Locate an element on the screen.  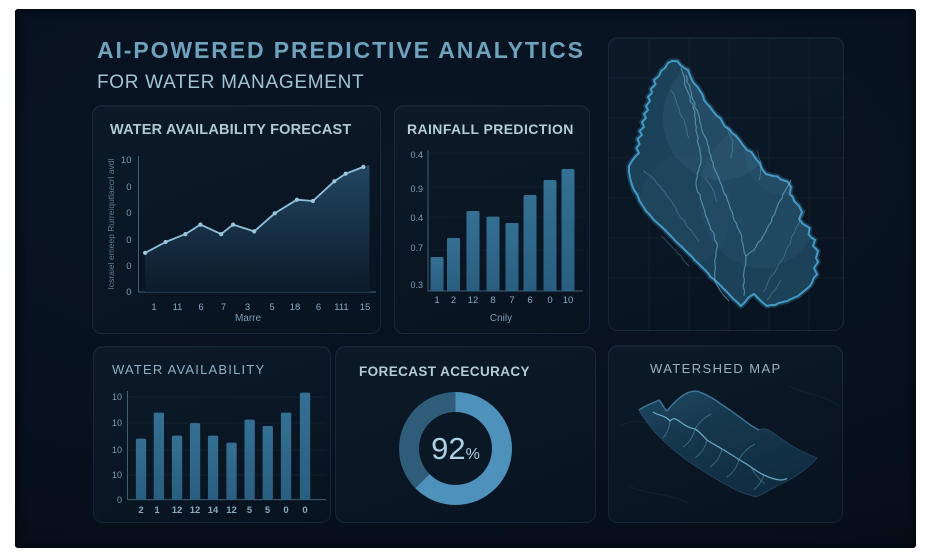
svg-text: Marre is located at coordinates (248, 318).